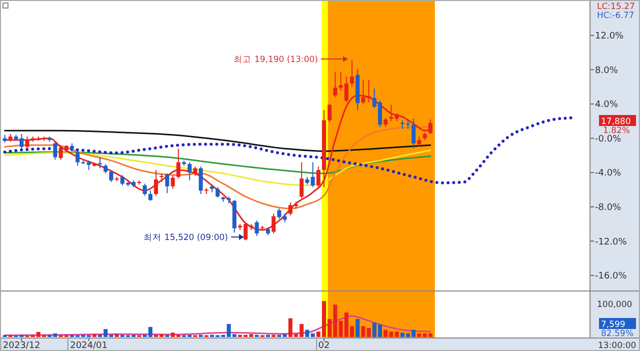 The height and width of the screenshot is (351, 640). I want to click on y-tick-label: -8.0%, so click(608, 208).